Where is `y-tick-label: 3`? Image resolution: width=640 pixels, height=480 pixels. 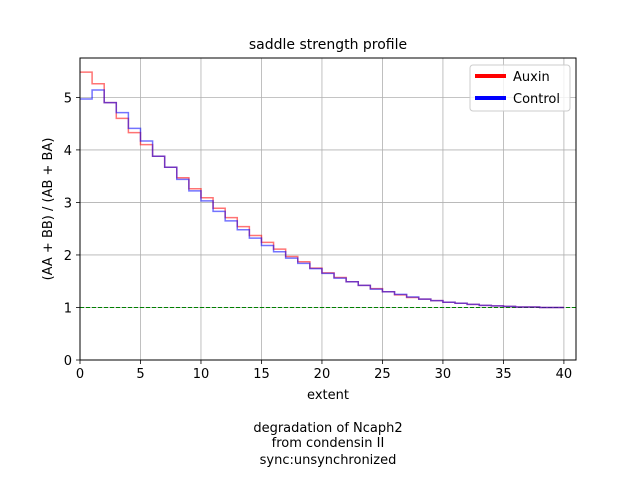
y-tick-label: 3 is located at coordinates (68, 203).